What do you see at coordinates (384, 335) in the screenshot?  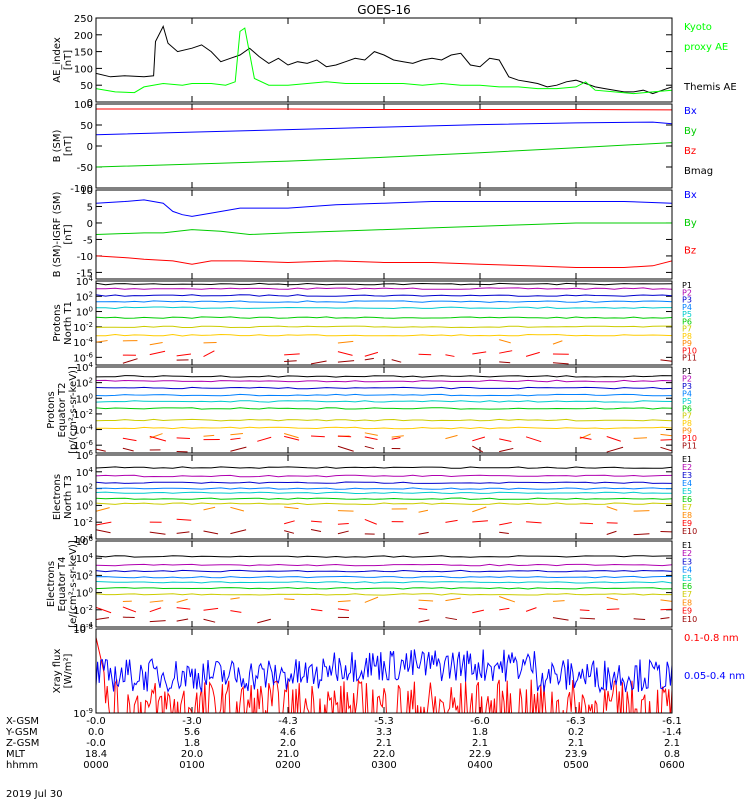 I see `channel-p8` at bounding box center [384, 335].